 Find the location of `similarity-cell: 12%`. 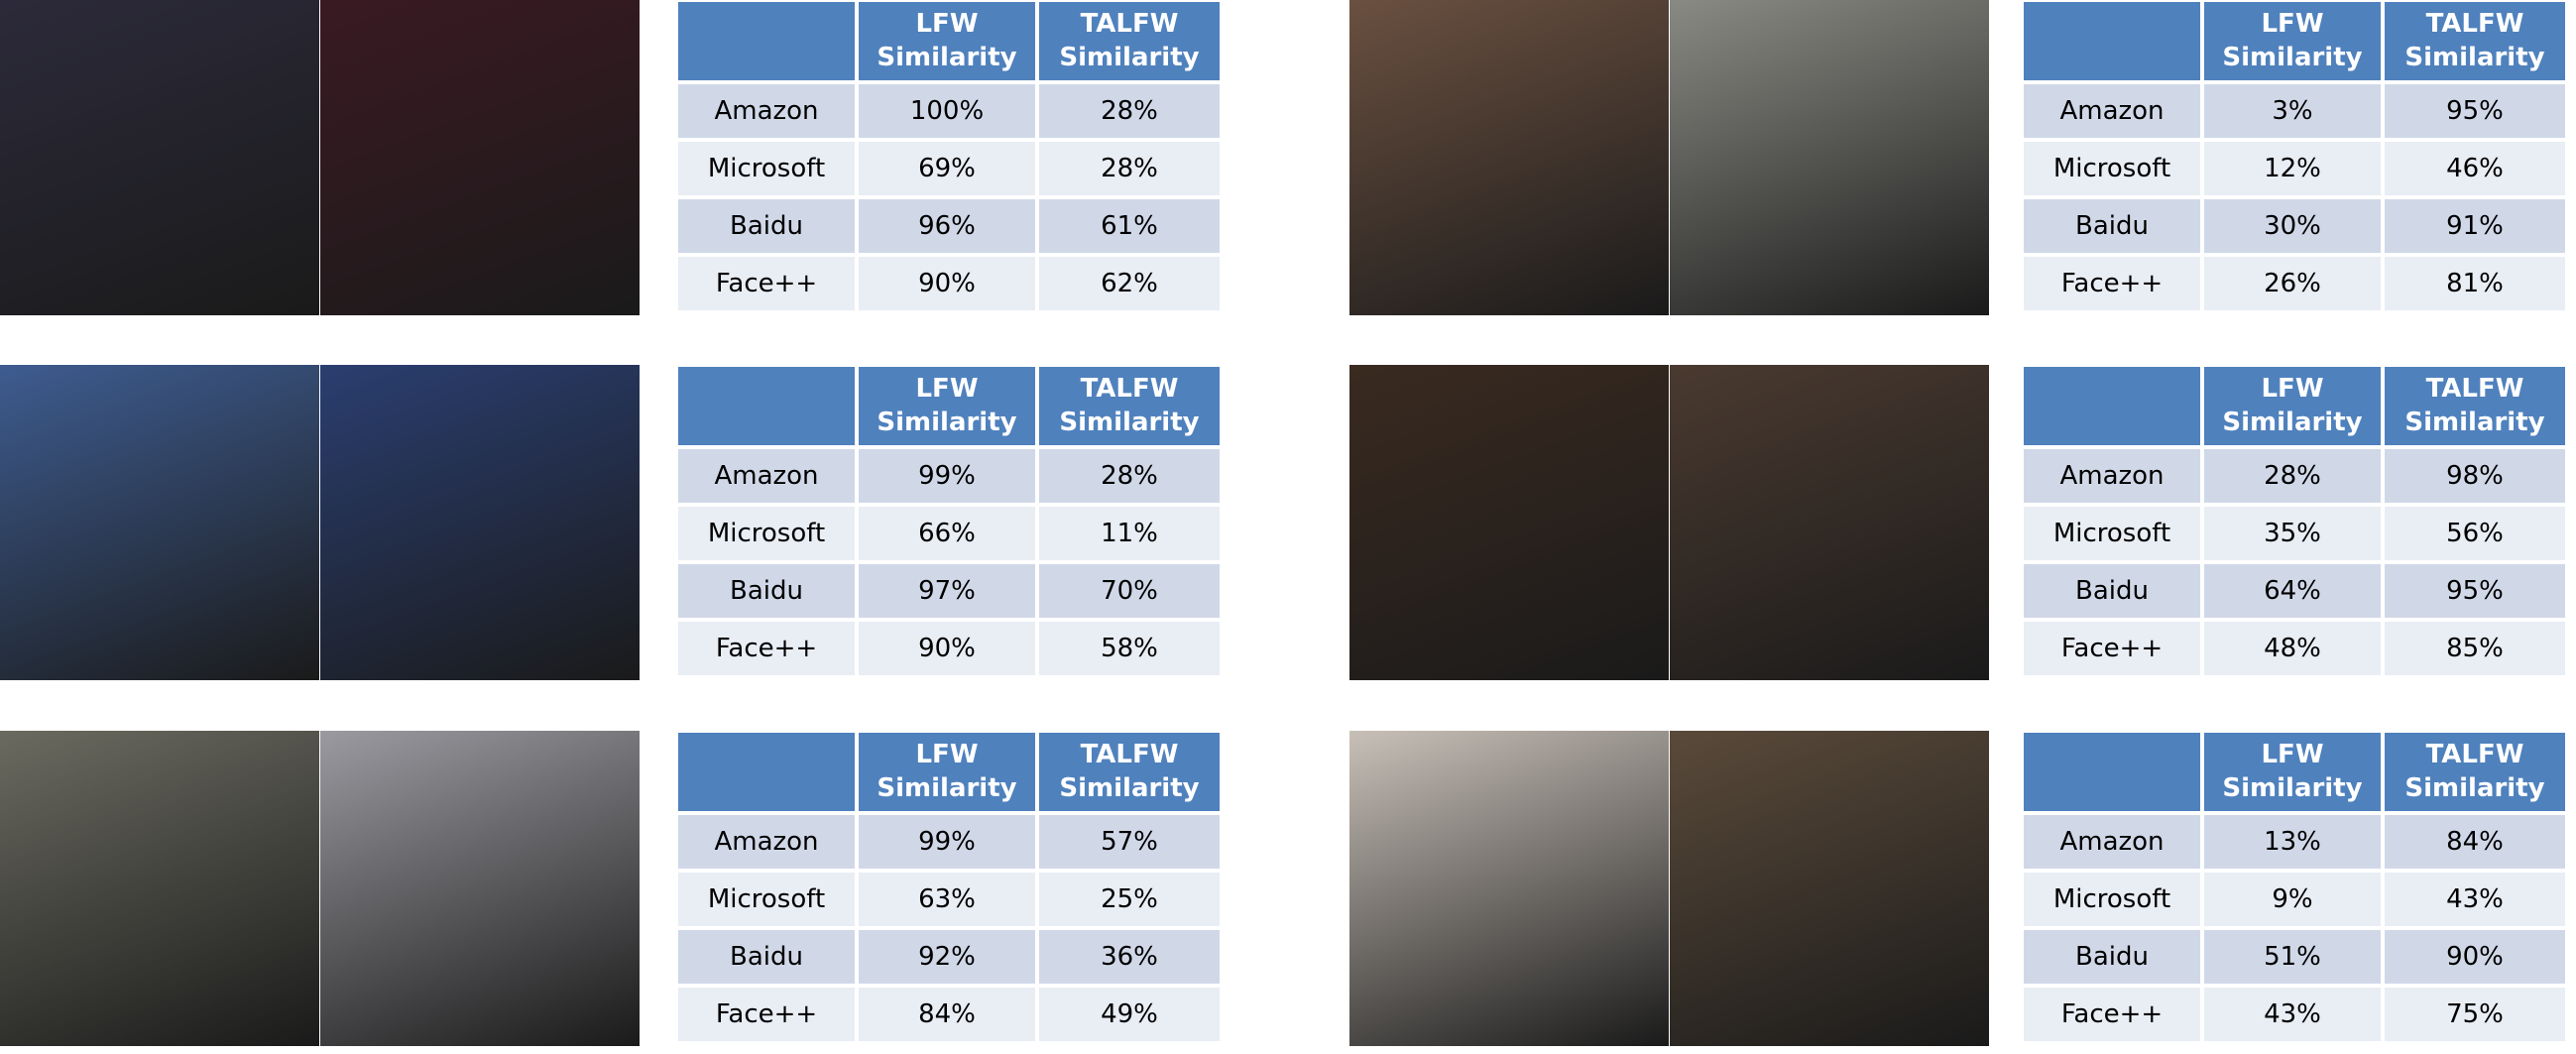

similarity-cell: 12% is located at coordinates (2293, 168).